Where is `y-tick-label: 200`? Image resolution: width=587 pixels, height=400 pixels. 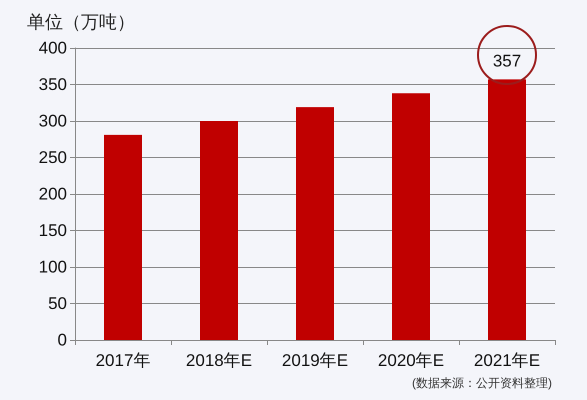
y-tick-label: 200 is located at coordinates (52, 194).